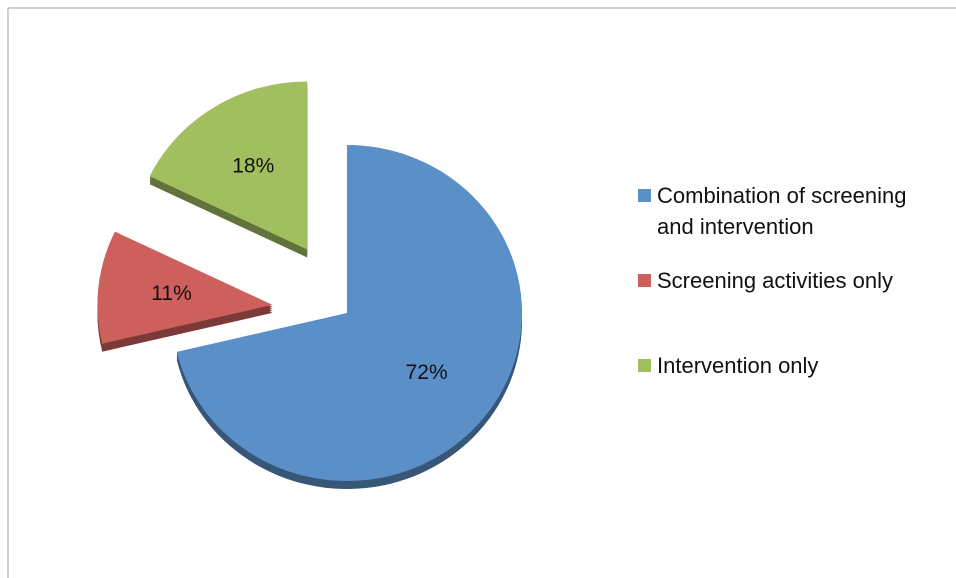 The height and width of the screenshot is (578, 956). What do you see at coordinates (253, 165) in the screenshot?
I see `data-label: 18%` at bounding box center [253, 165].